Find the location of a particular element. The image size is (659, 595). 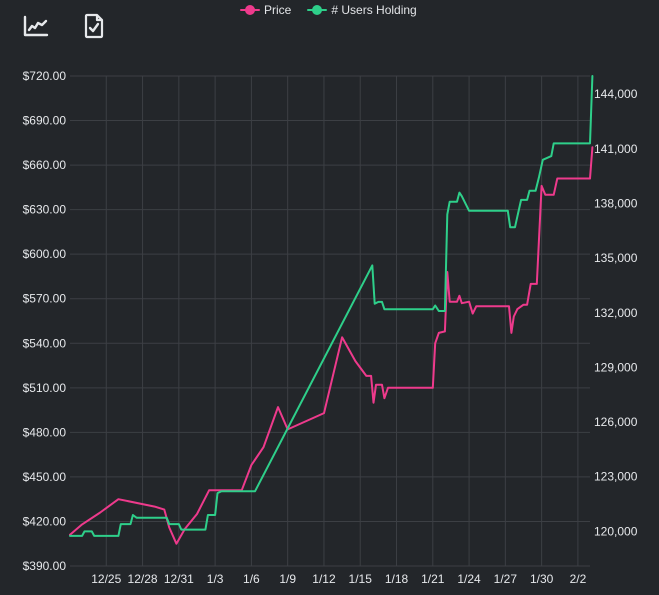

x-tick-label: 1/3 is located at coordinates (215, 579).